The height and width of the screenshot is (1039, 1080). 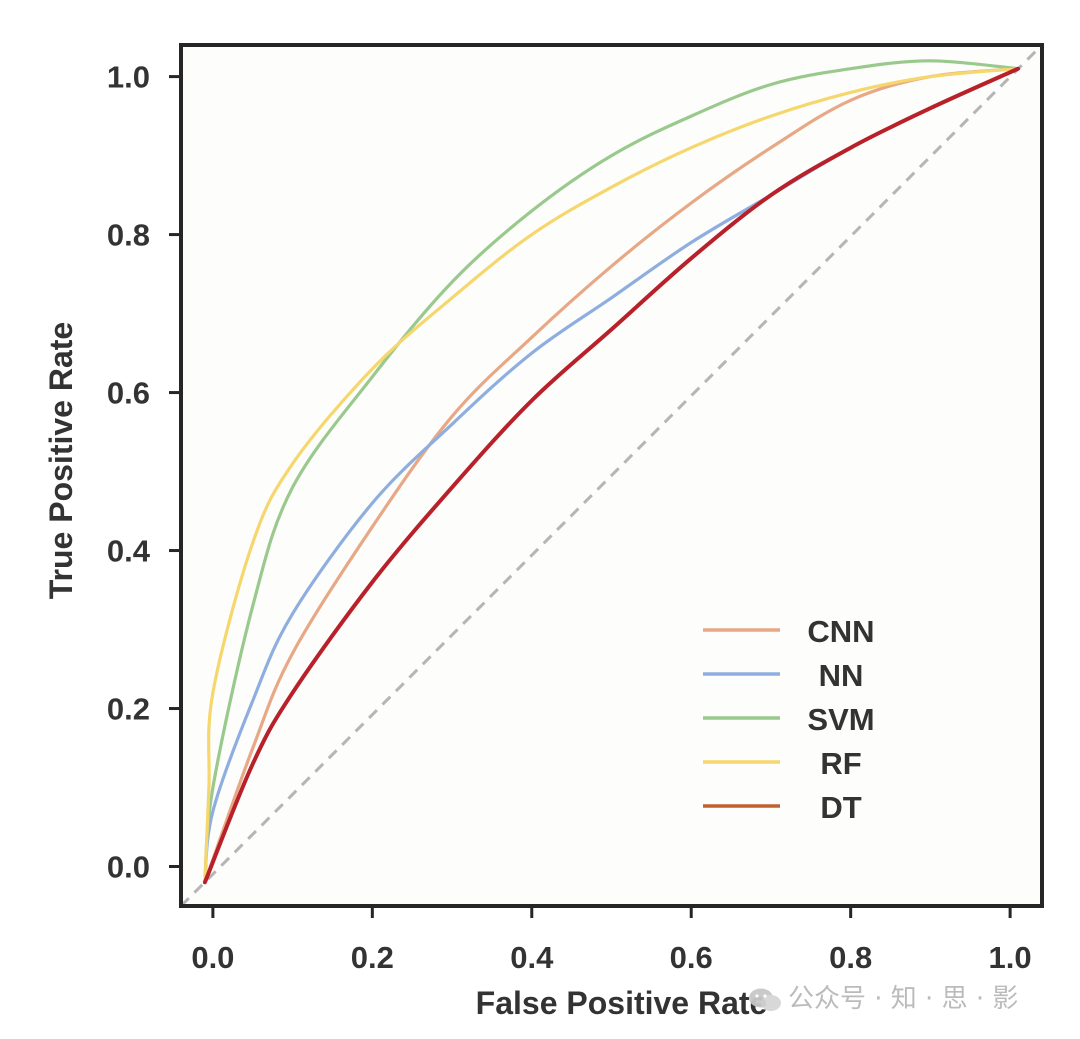 I want to click on legend: CNN NN SVM RF DT, so click(x=789, y=719).